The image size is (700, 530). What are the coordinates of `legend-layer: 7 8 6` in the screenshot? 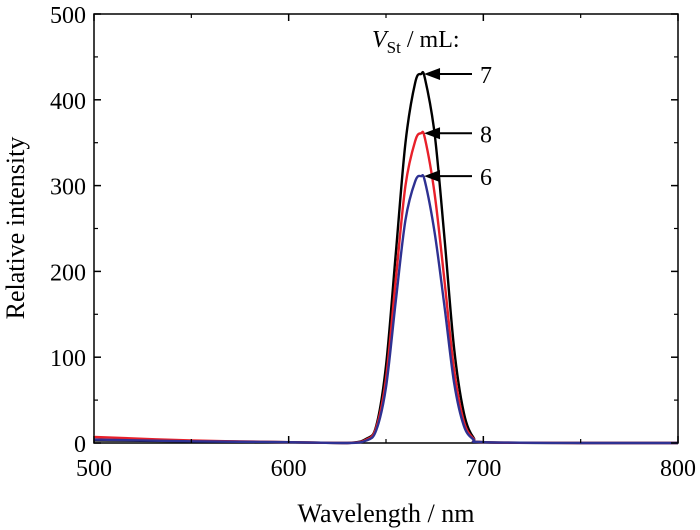 It's located at (458, 127).